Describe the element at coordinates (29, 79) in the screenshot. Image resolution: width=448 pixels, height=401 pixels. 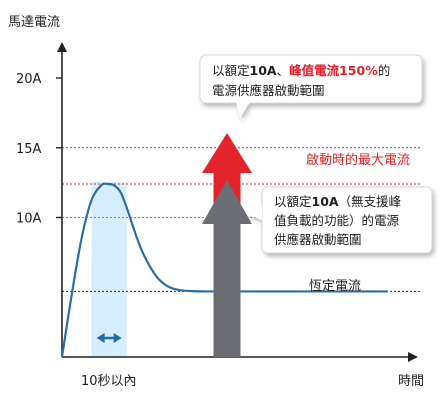
I see `y-tick-label: 20A` at that location.